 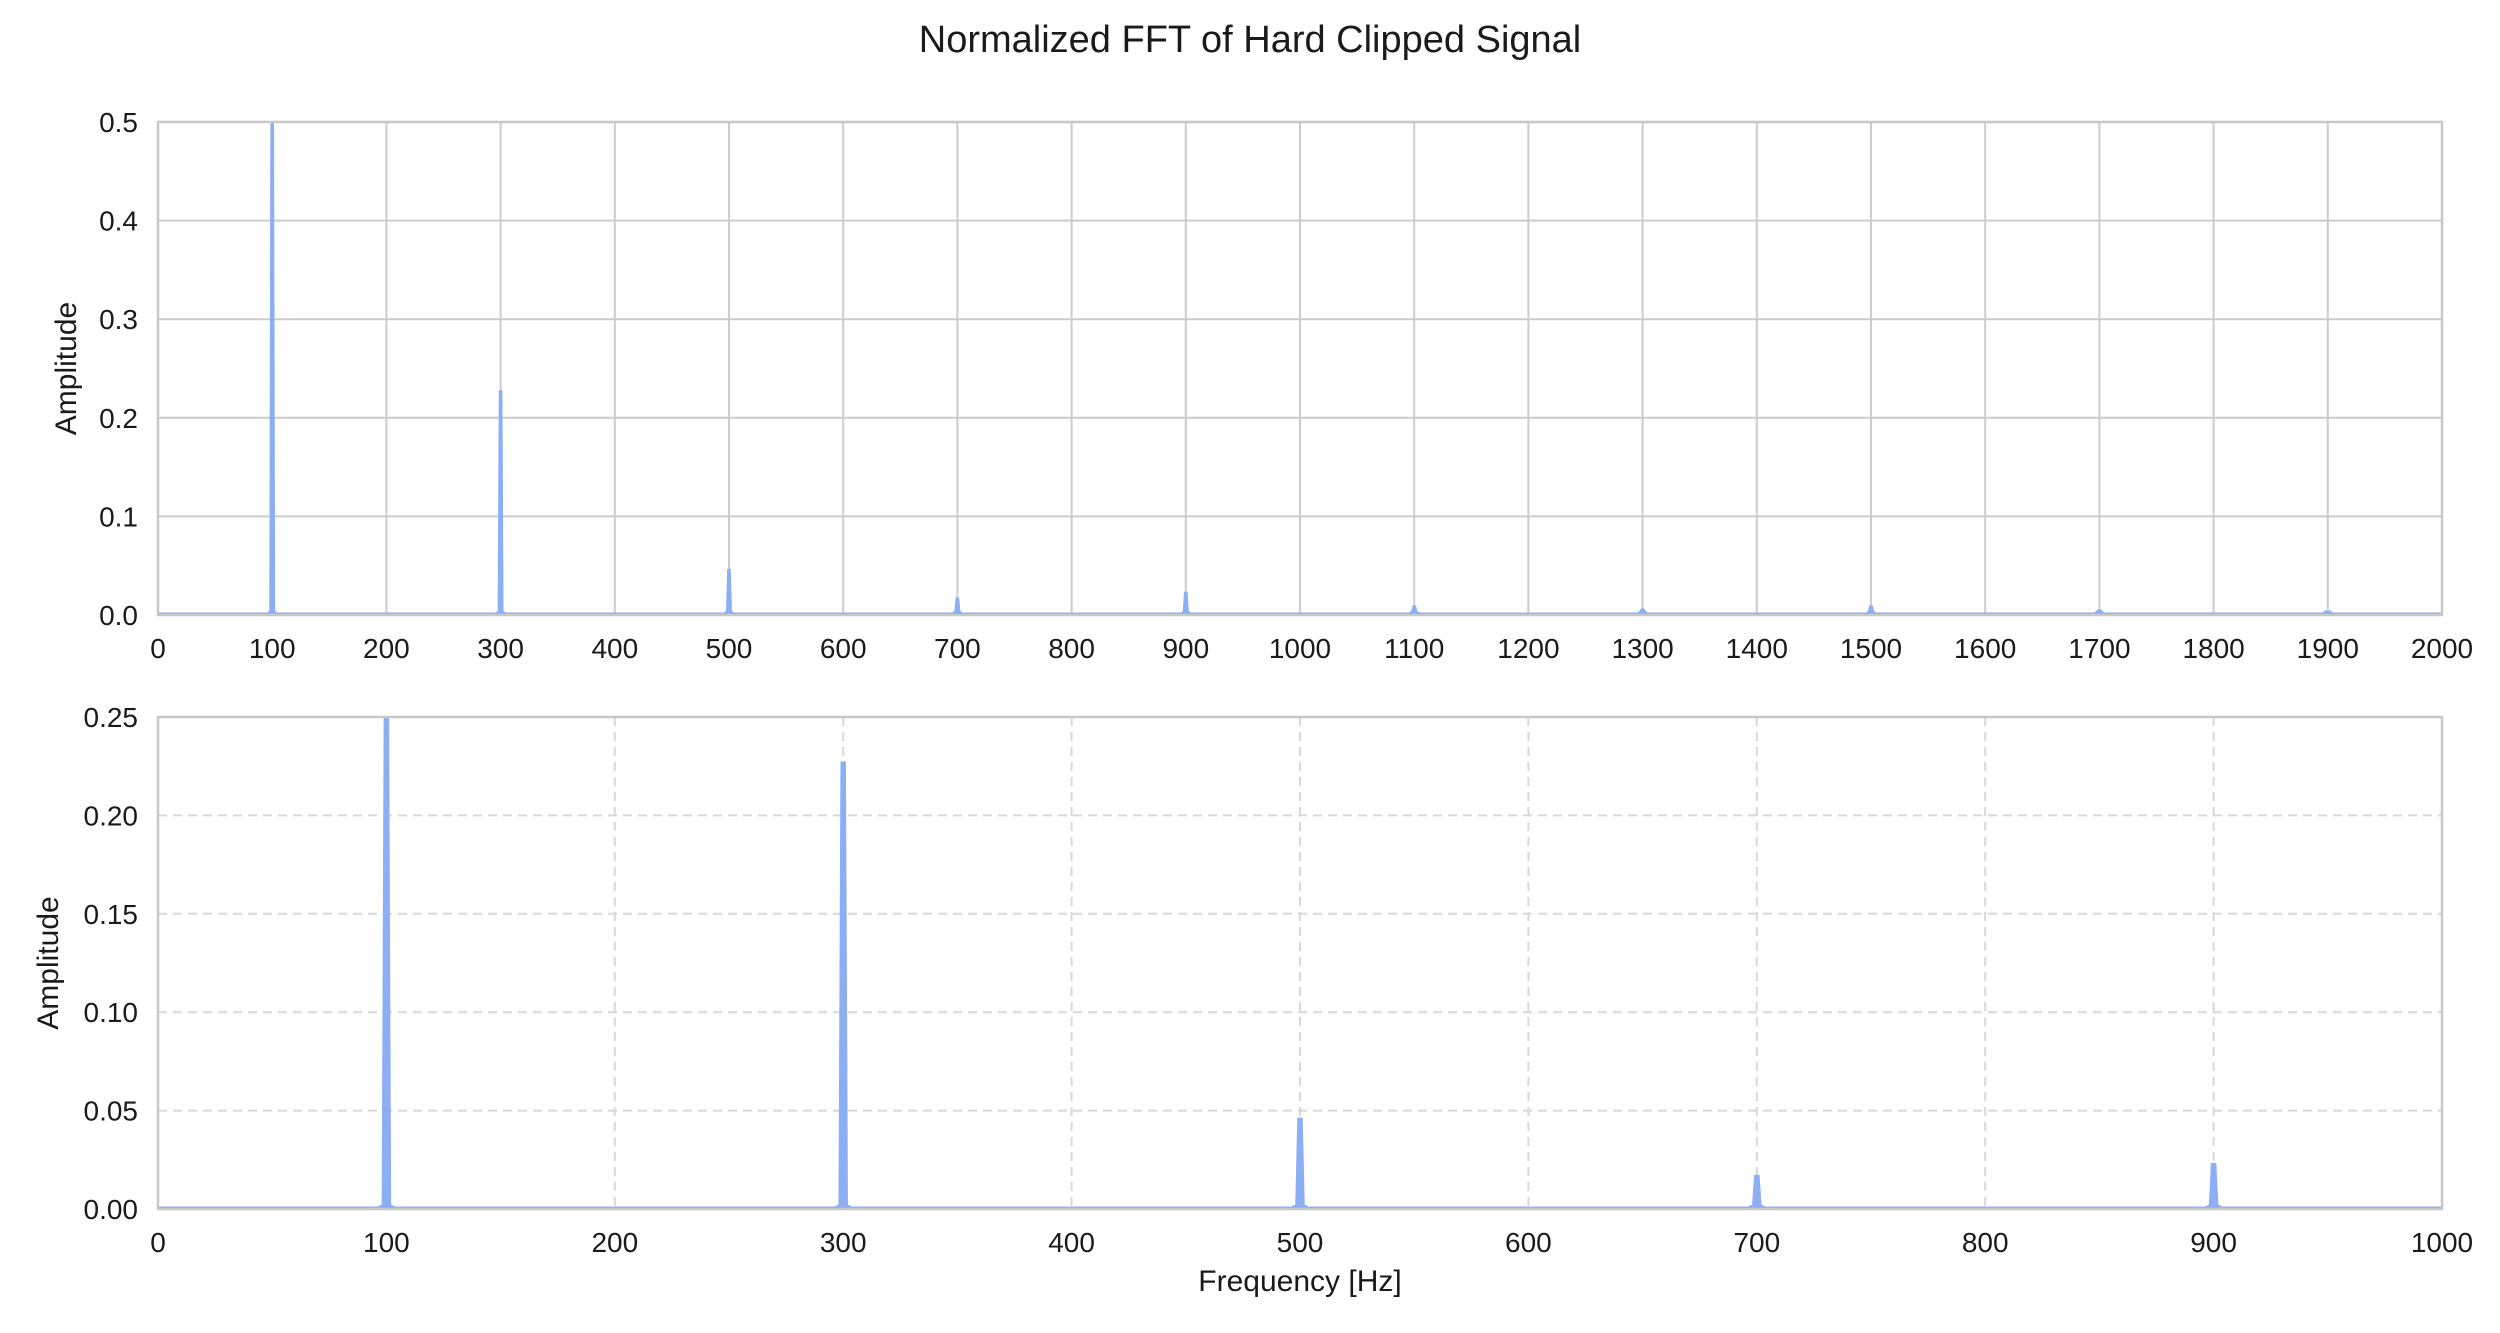 What do you see at coordinates (1299, 1281) in the screenshot?
I see `x-axis-label: Frequency [Hz]` at bounding box center [1299, 1281].